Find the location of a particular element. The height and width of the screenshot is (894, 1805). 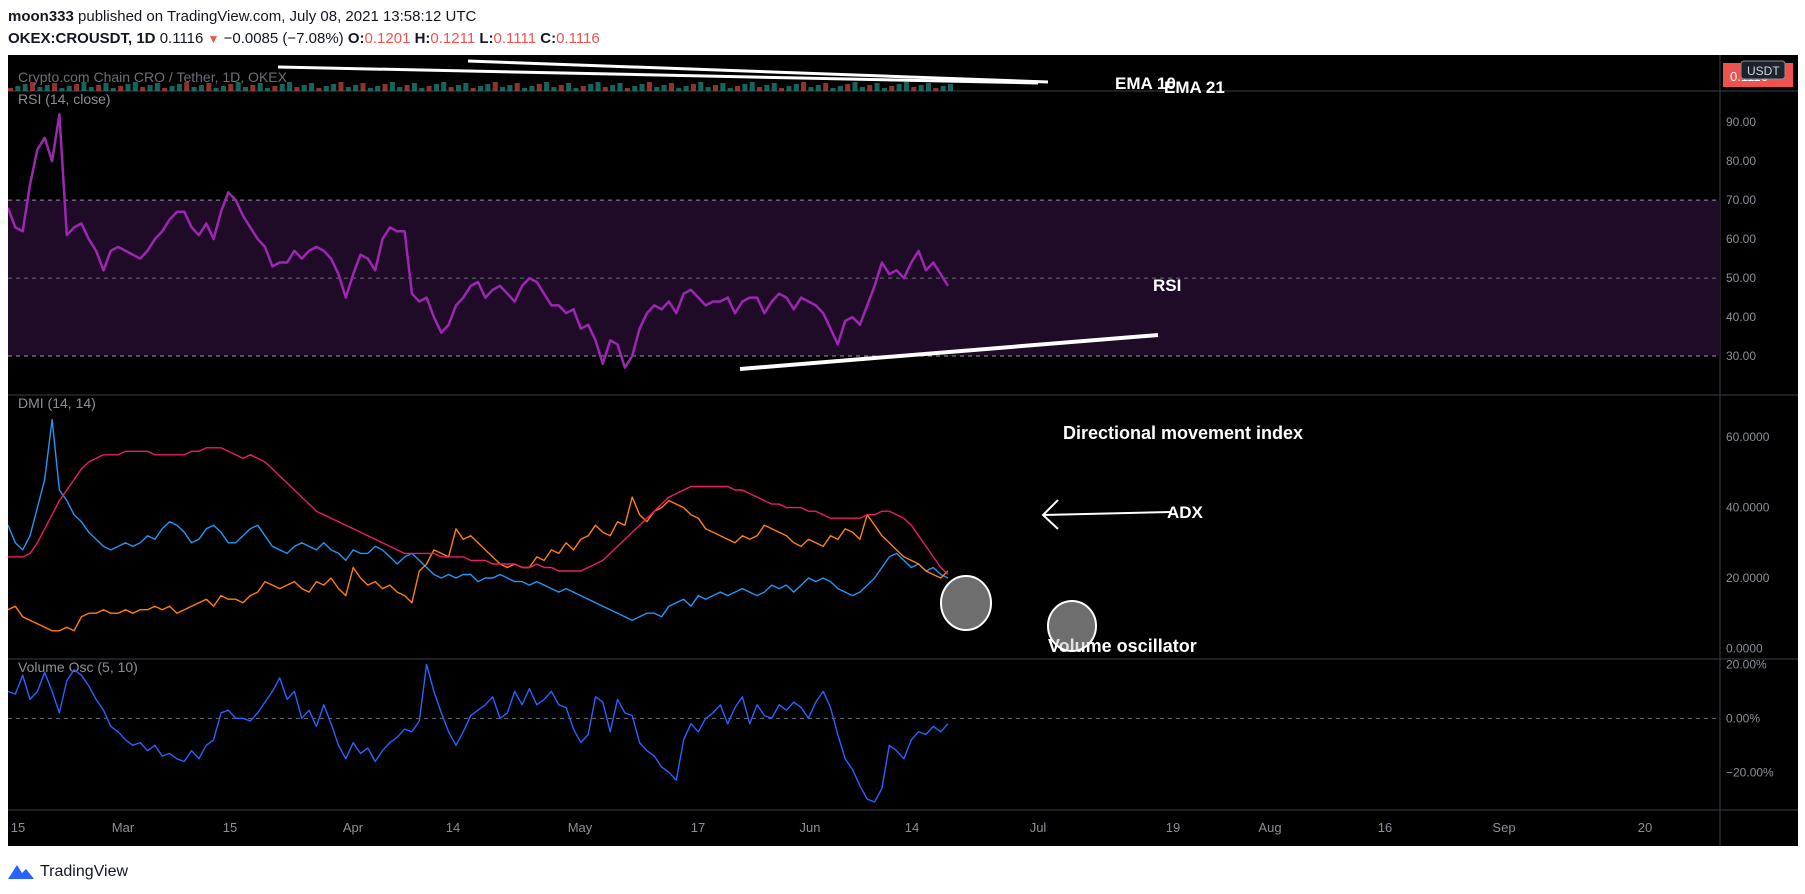

footer: TradingView is located at coordinates (68, 872).